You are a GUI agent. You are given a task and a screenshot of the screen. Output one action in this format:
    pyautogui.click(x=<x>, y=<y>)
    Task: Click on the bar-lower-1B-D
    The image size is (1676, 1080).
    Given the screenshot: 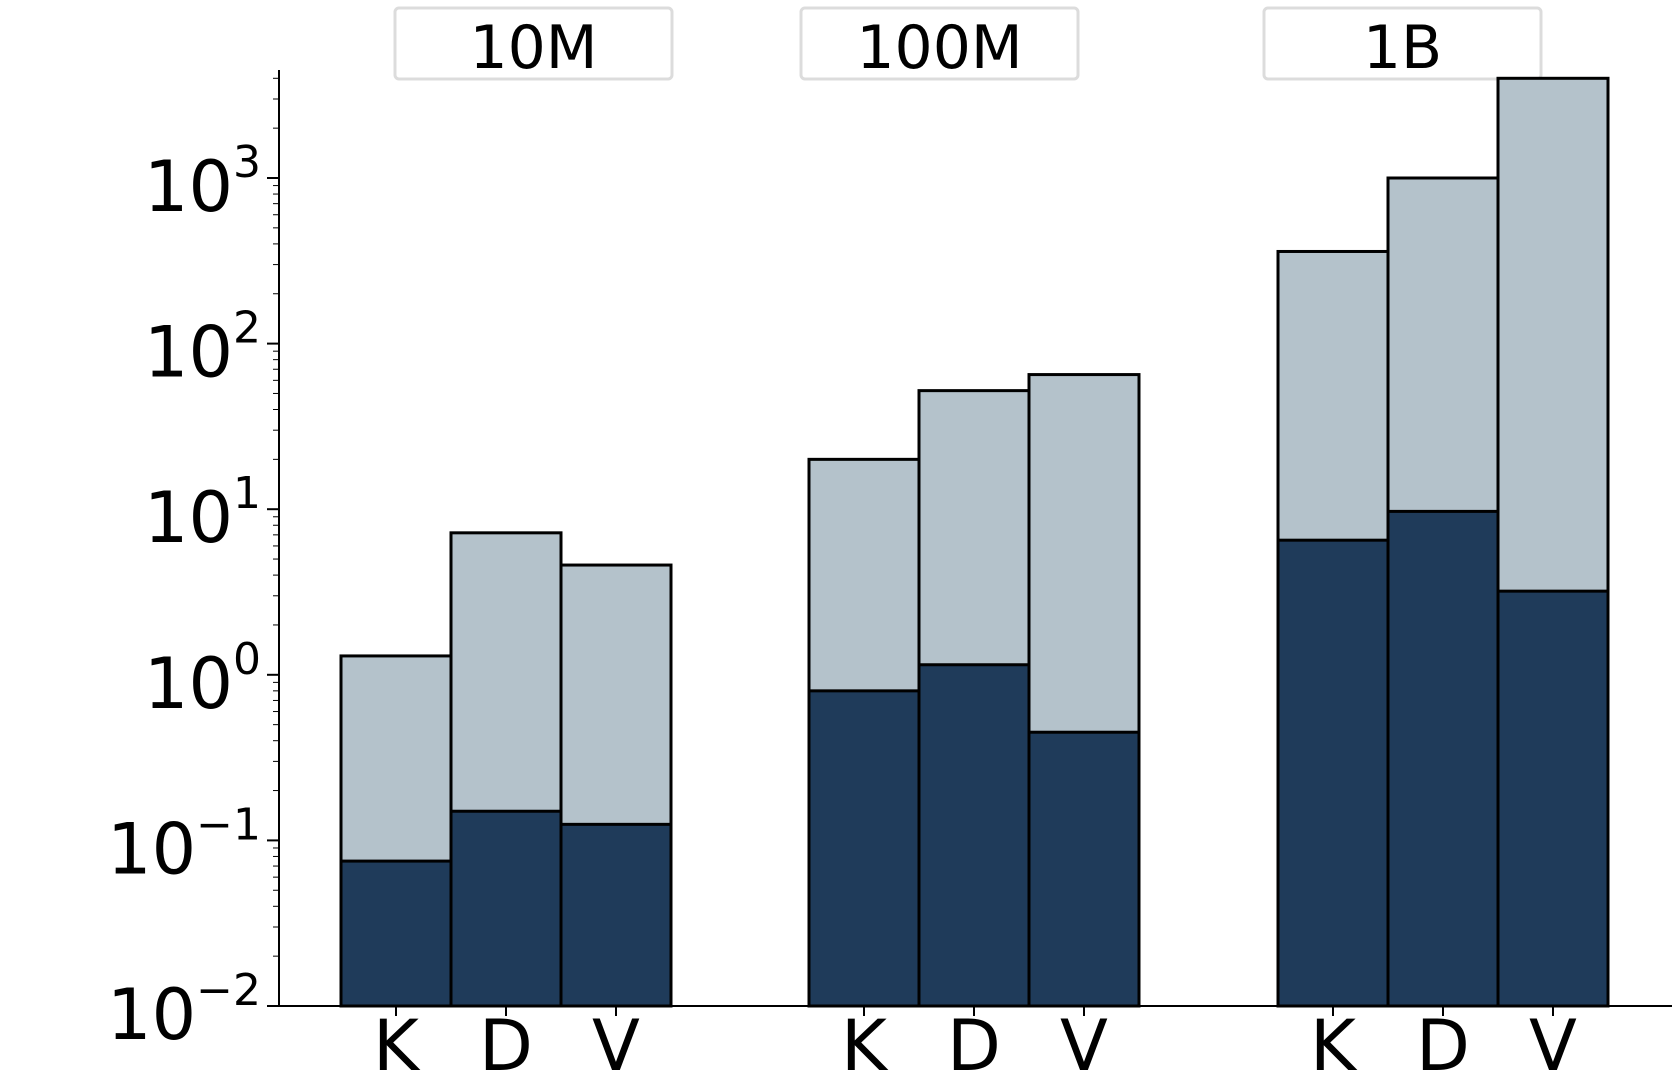 What is the action you would take?
    pyautogui.click(x=1443, y=758)
    